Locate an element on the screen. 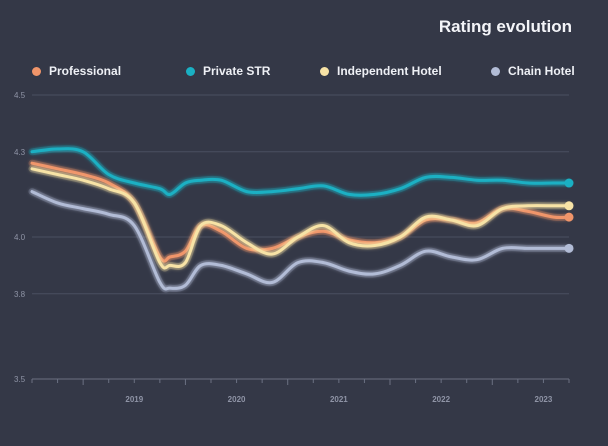 This screenshot has width=608, height=446. x-tick-label: 2021 is located at coordinates (339, 399).